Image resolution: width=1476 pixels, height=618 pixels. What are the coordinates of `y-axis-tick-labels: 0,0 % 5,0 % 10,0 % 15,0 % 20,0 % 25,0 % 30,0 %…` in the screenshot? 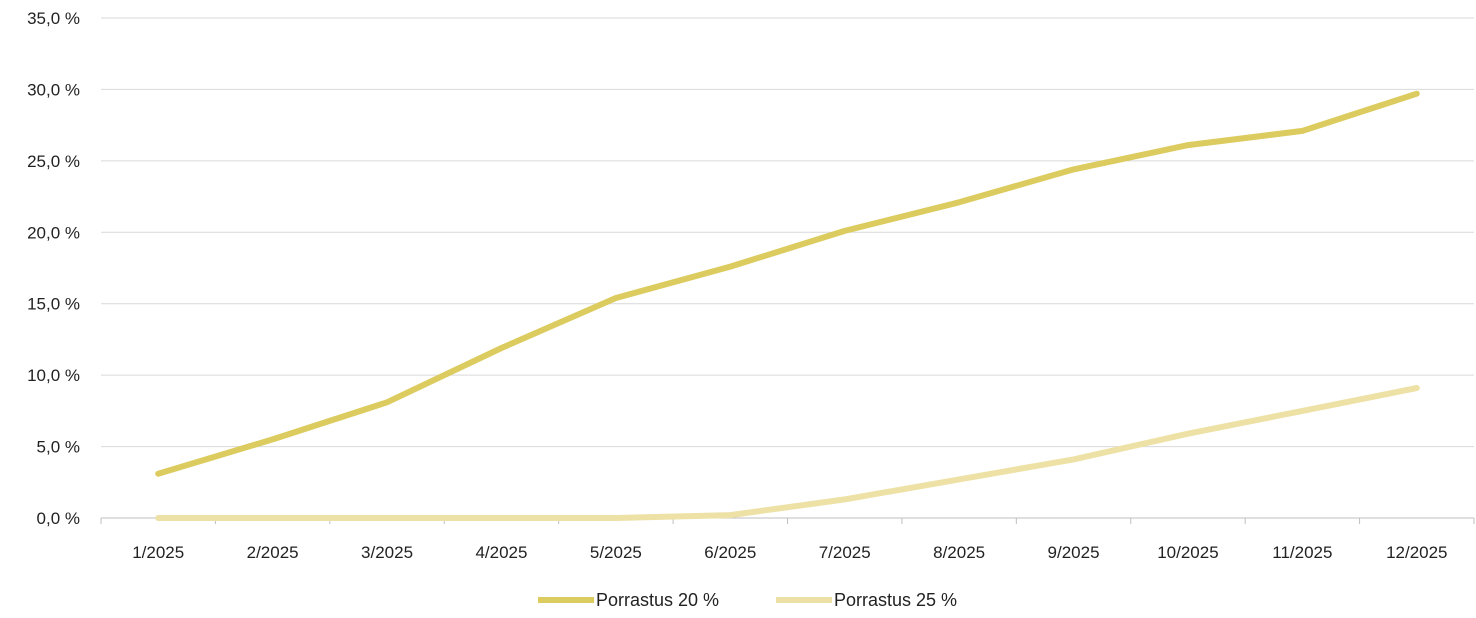 It's located at (53, 268).